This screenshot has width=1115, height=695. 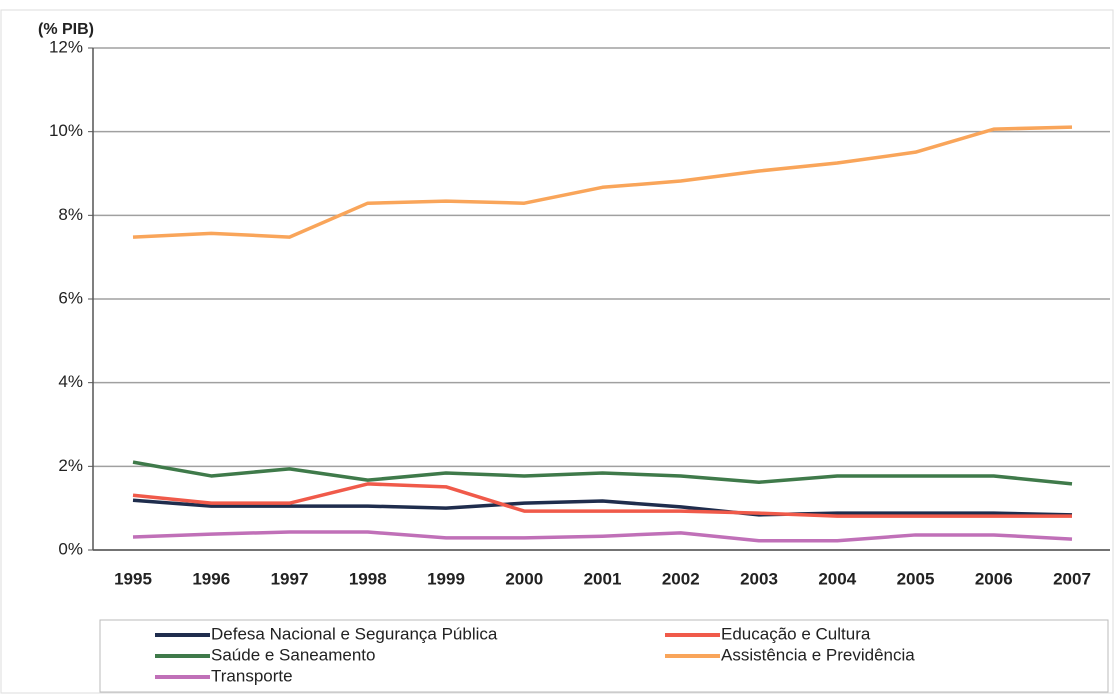 I want to click on y-tick-label: 0%, so click(x=70, y=548).